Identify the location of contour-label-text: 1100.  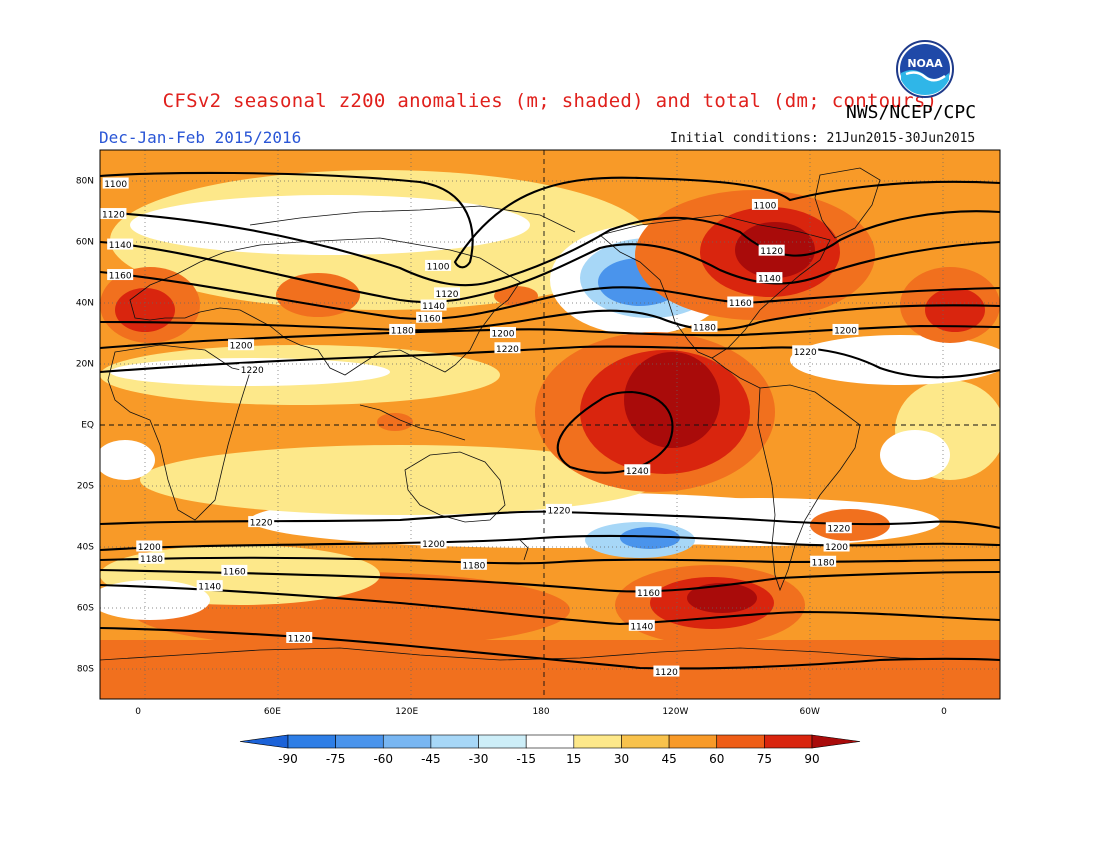
(115, 185).